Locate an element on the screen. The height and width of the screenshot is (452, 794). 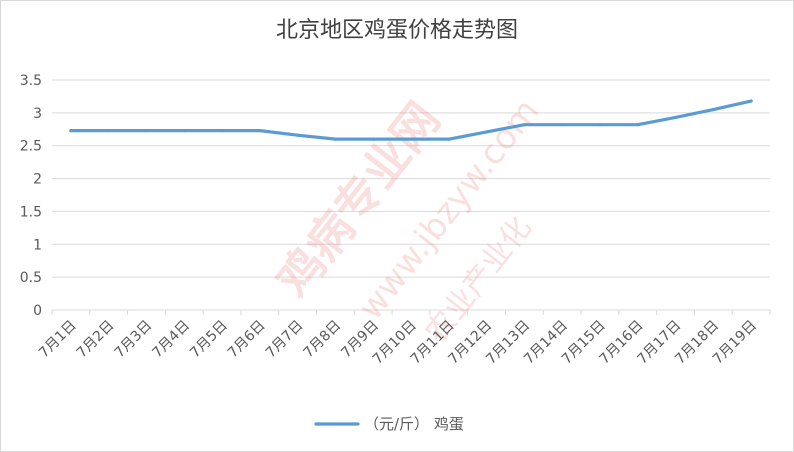
x-tick-label: 7月7日 is located at coordinates (285, 340).